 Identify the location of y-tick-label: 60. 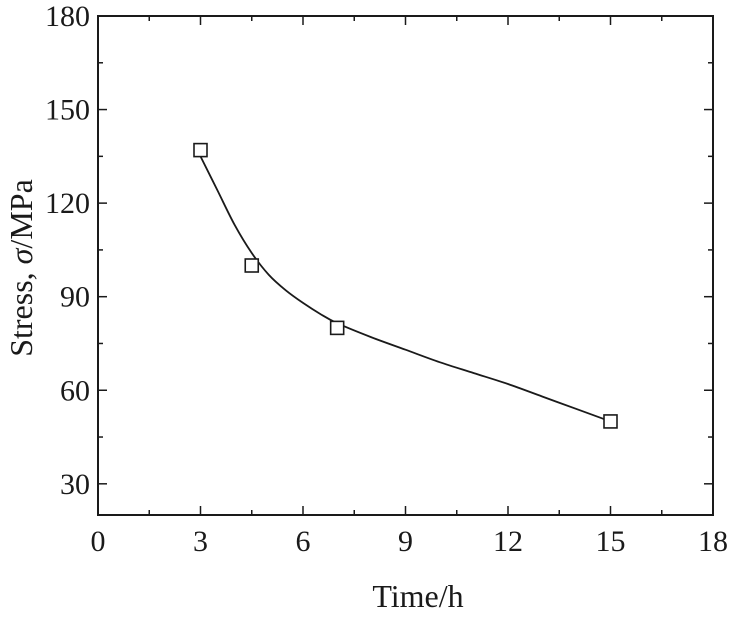
(75, 390).